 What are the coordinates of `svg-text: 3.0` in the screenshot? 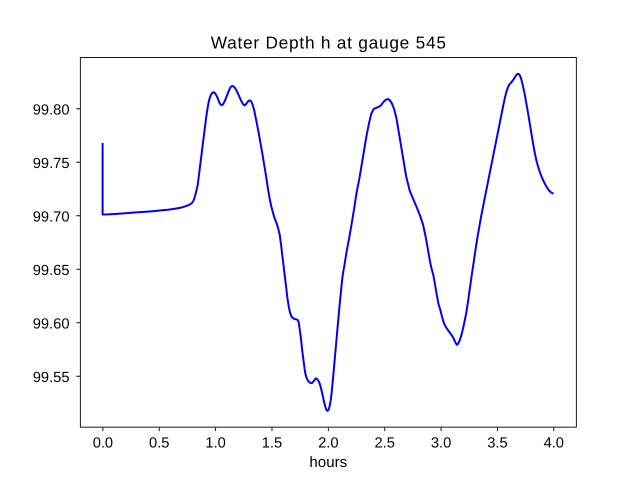 It's located at (441, 443).